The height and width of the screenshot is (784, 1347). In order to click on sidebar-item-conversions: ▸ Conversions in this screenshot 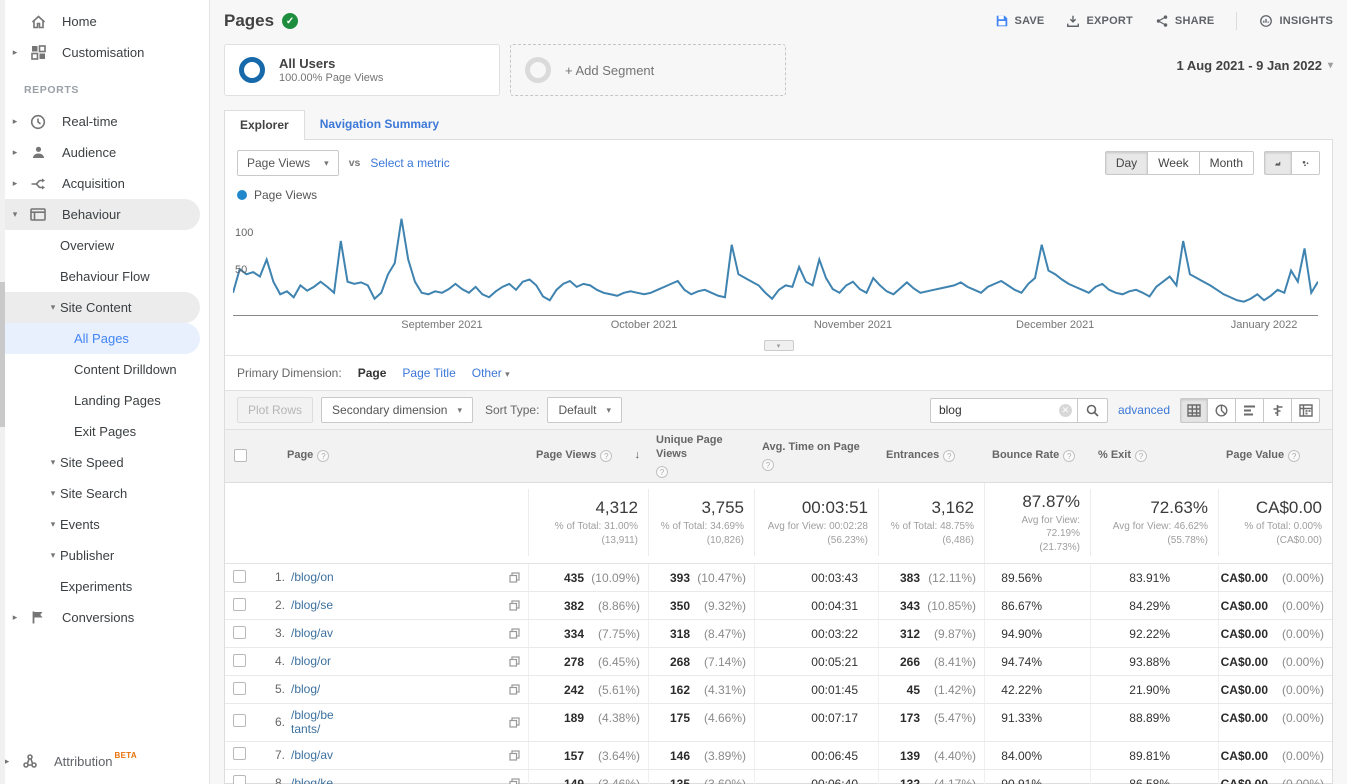, I will do `click(104, 617)`.